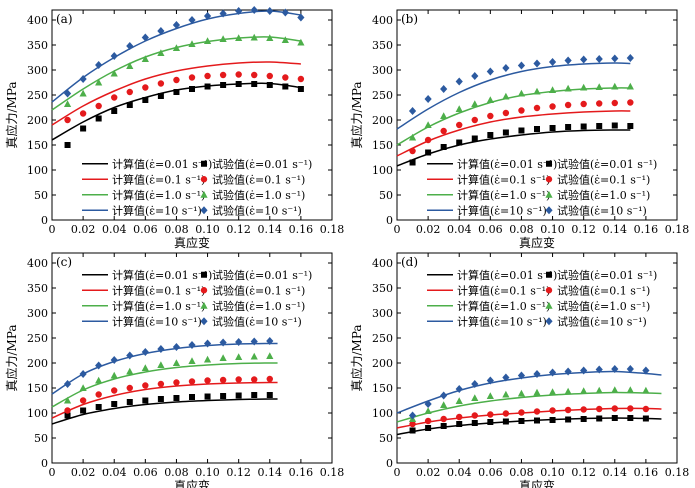 This screenshot has height=488, width=695. What do you see at coordinates (145, 472) in the screenshot?
I see `x-tick-label: 0.06` at bounding box center [145, 472].